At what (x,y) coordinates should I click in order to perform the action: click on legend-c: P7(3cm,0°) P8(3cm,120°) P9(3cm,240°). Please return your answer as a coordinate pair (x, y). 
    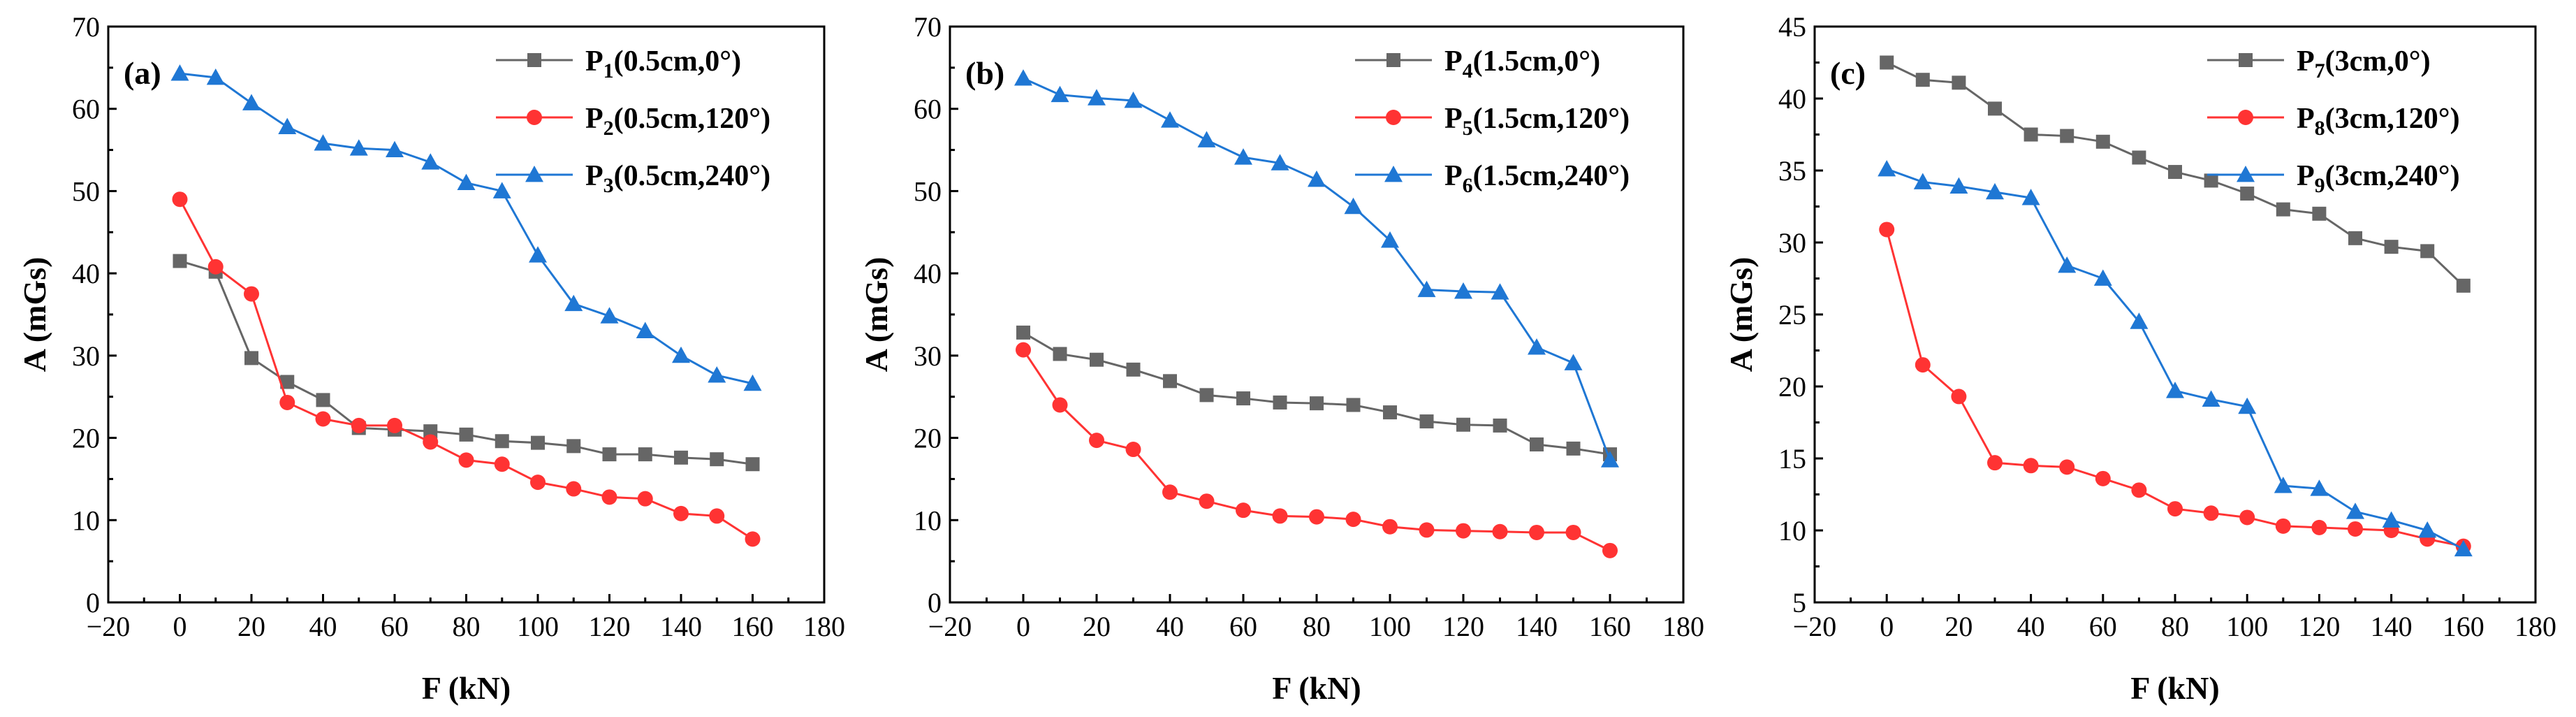
    Looking at the image, I should click on (2333, 121).